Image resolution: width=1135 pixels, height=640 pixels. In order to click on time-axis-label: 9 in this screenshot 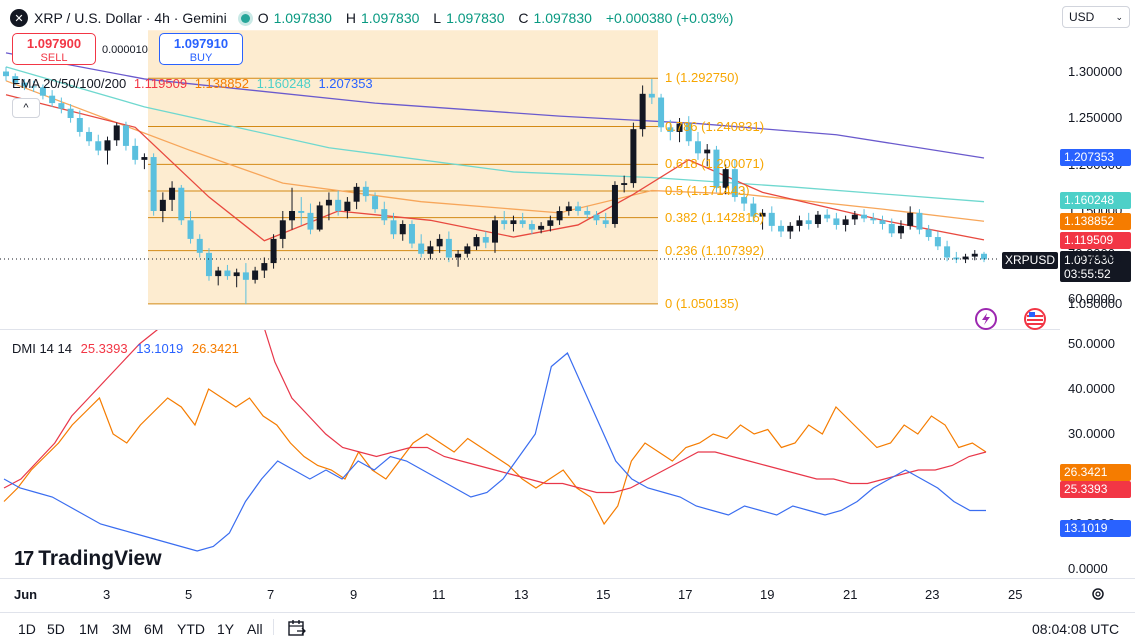, I will do `click(354, 594)`.